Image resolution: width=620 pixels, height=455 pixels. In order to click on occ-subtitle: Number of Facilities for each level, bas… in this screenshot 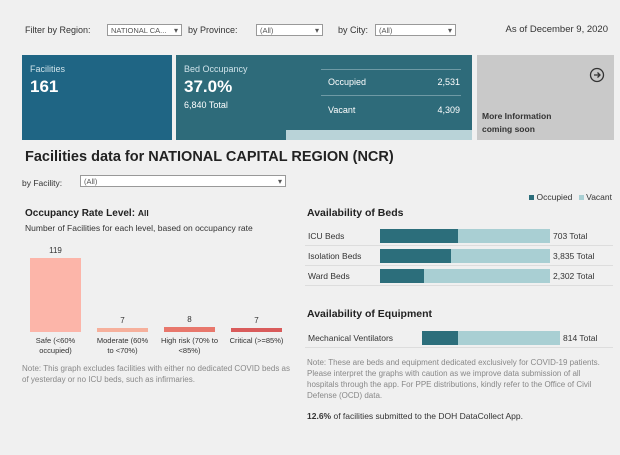, I will do `click(139, 228)`.